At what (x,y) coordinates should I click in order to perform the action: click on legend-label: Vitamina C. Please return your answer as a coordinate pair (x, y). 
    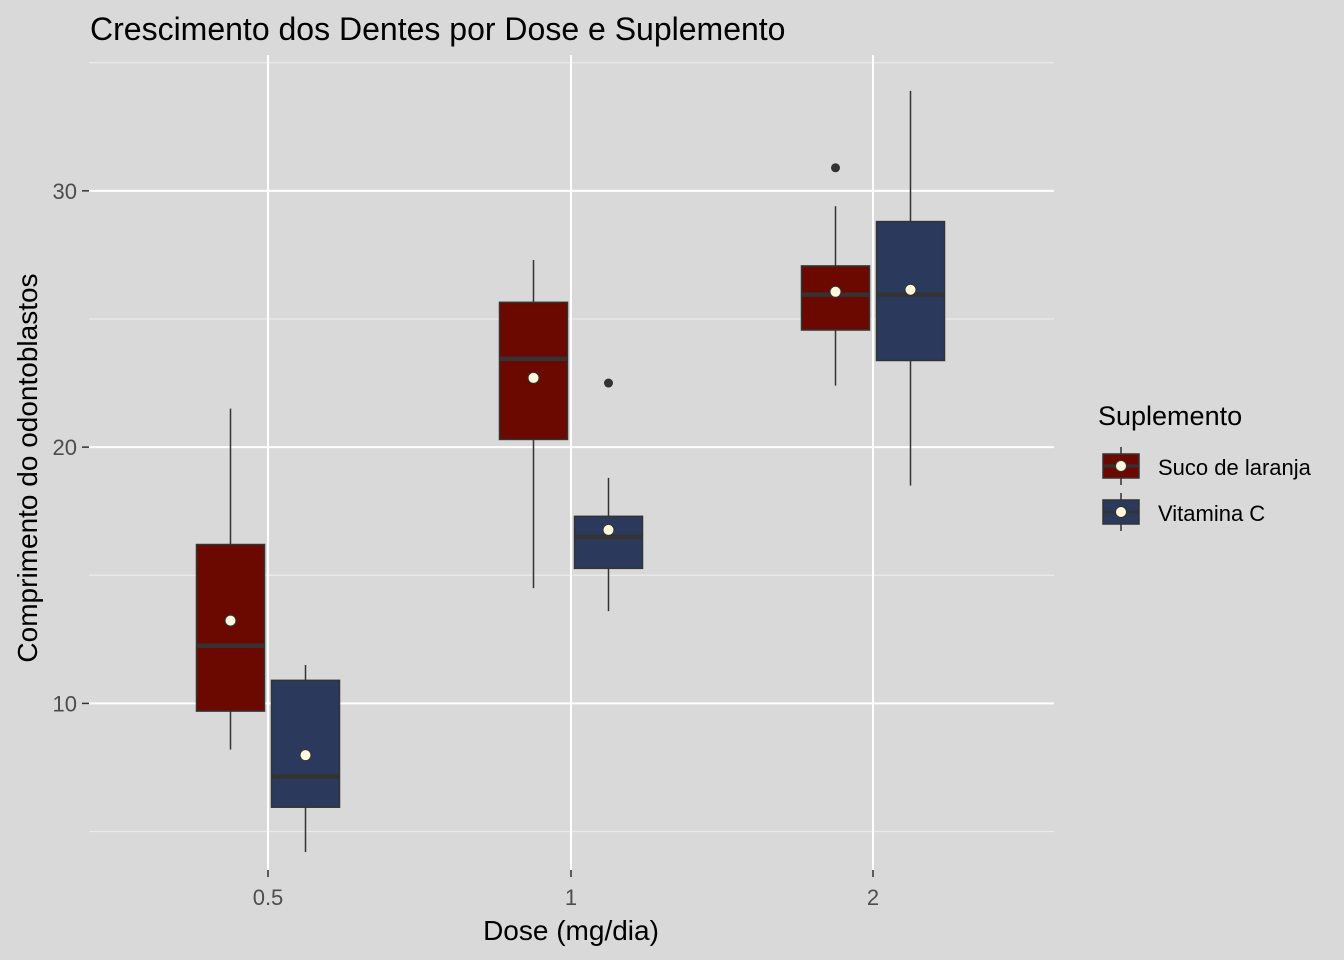
    Looking at the image, I should click on (1211, 513).